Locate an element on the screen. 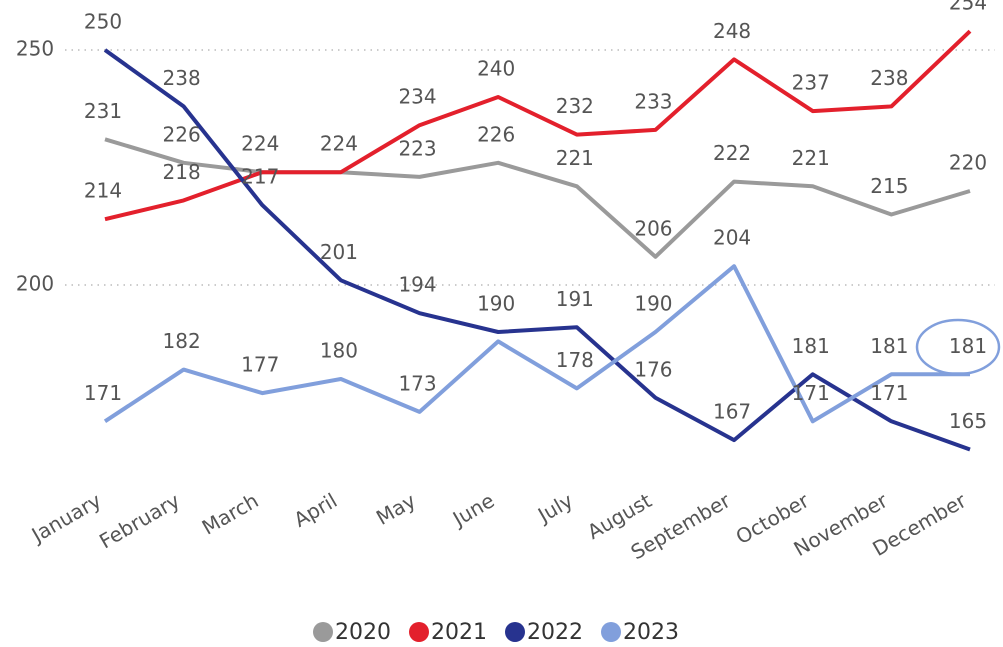 This screenshot has height=647, width=1003. x-tick-label: May is located at coordinates (396, 509).